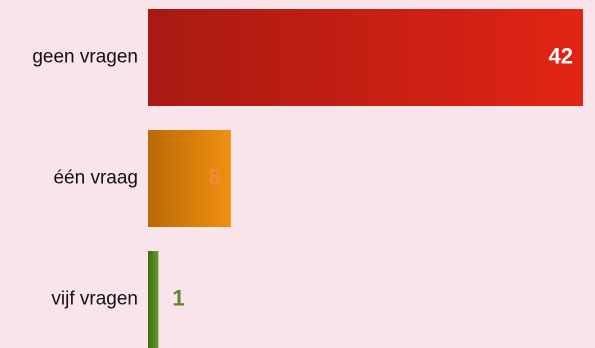 This screenshot has height=348, width=595. Describe the element at coordinates (561, 55) in the screenshot. I see `value-label: 42` at that location.